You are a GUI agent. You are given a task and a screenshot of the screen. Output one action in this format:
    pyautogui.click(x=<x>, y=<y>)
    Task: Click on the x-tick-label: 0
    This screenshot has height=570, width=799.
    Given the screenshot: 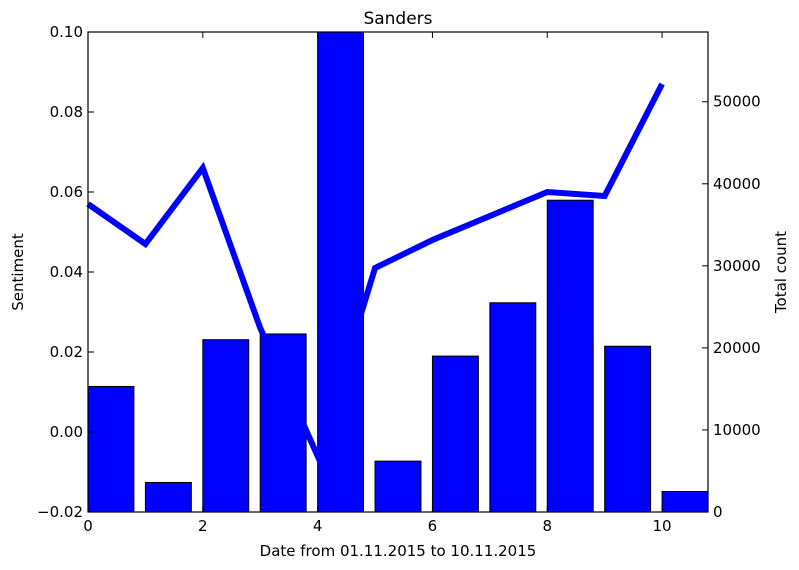 What is the action you would take?
    pyautogui.click(x=88, y=526)
    